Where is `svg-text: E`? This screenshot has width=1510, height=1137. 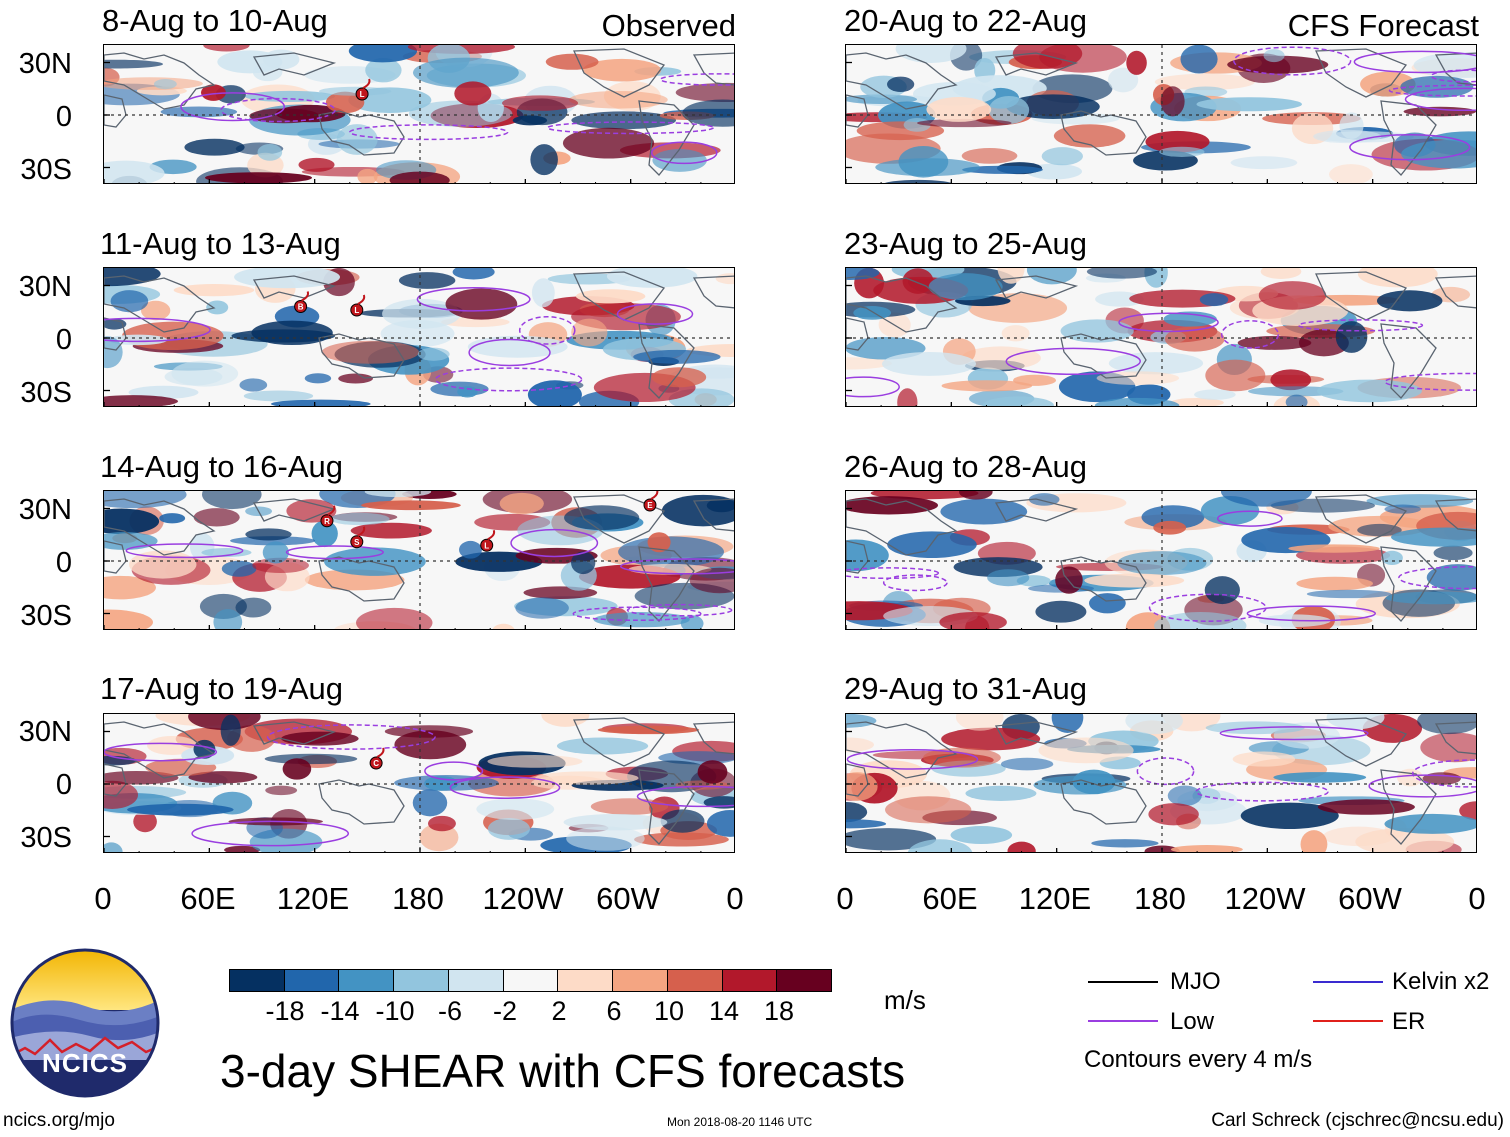
svg-text: E is located at coordinates (650, 505).